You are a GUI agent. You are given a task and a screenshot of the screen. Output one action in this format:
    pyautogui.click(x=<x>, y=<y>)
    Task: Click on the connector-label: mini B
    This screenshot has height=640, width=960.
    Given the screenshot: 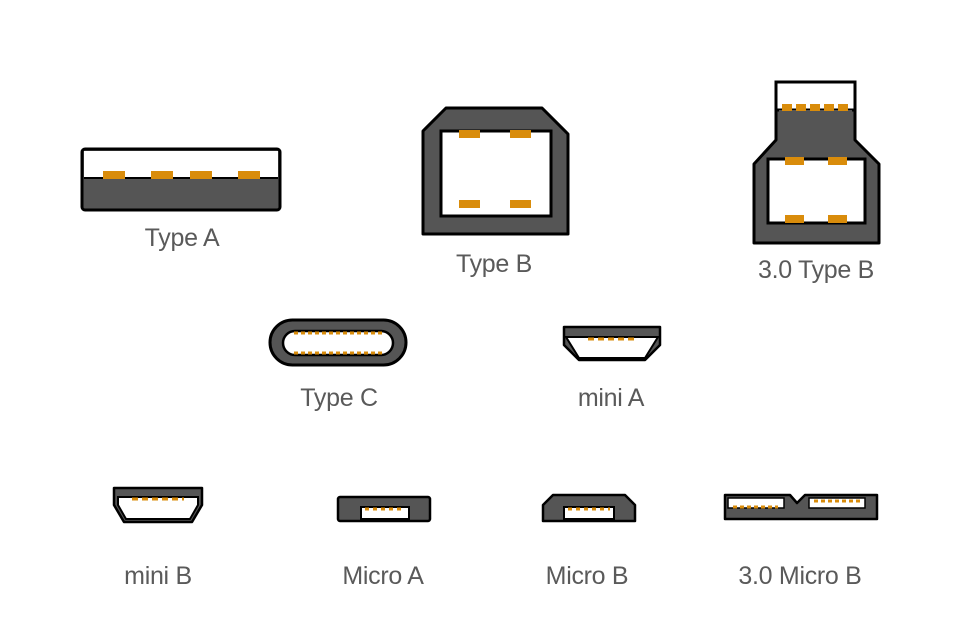 What is the action you would take?
    pyautogui.click(x=158, y=576)
    